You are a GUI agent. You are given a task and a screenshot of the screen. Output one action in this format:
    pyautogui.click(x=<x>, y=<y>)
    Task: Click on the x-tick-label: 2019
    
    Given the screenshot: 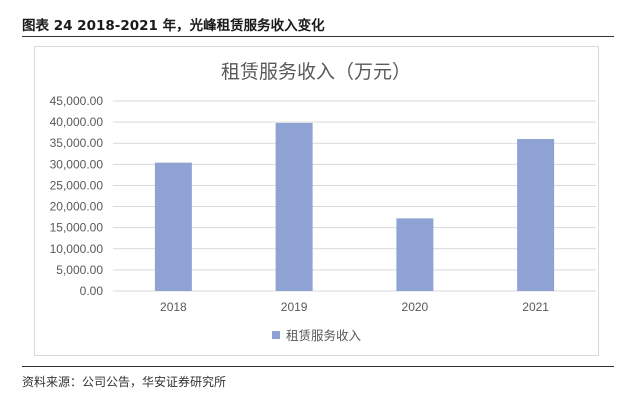 What is the action you would take?
    pyautogui.click(x=294, y=307)
    